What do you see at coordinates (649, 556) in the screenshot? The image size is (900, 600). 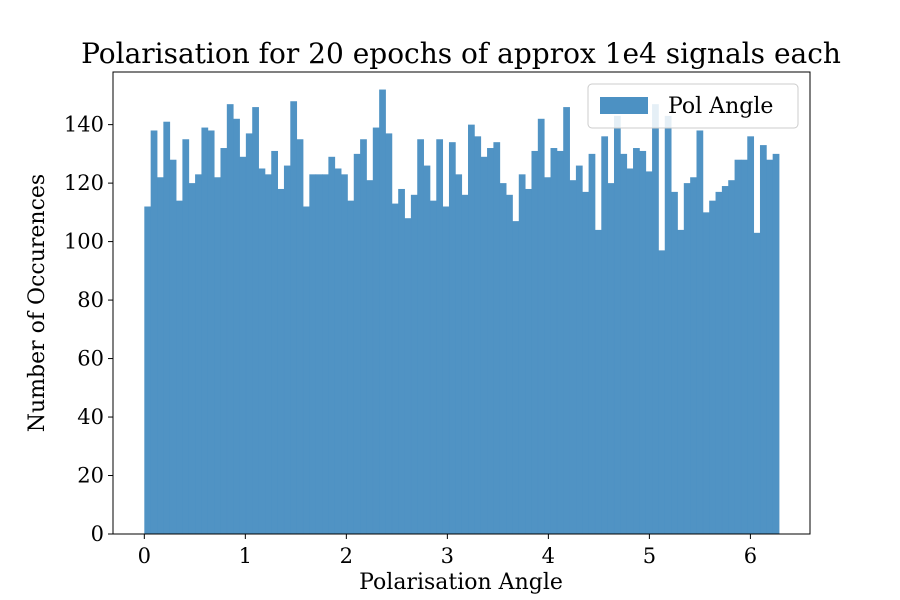 I see `x-tick-label: 5` at bounding box center [649, 556].